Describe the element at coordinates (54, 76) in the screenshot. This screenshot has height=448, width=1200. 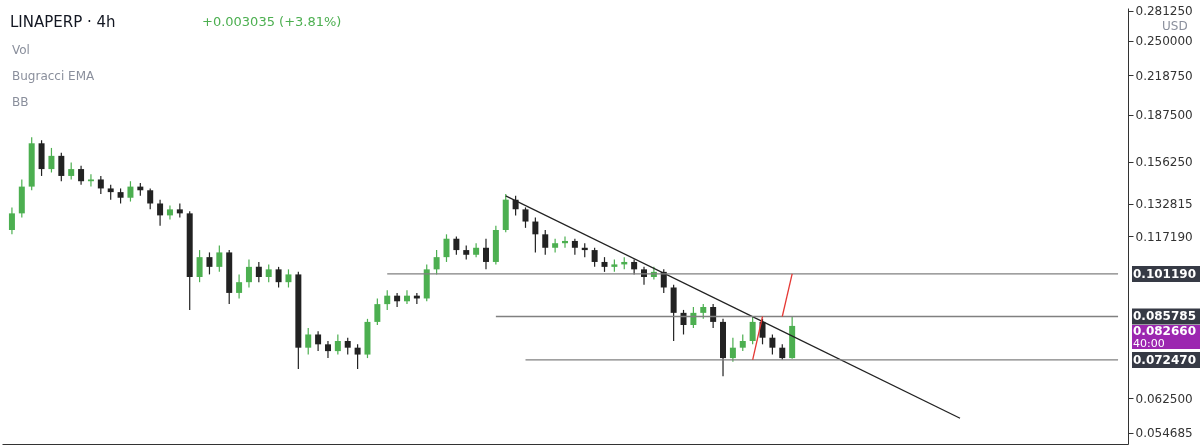
I see `annotation: Bugracci EMA` at that location.